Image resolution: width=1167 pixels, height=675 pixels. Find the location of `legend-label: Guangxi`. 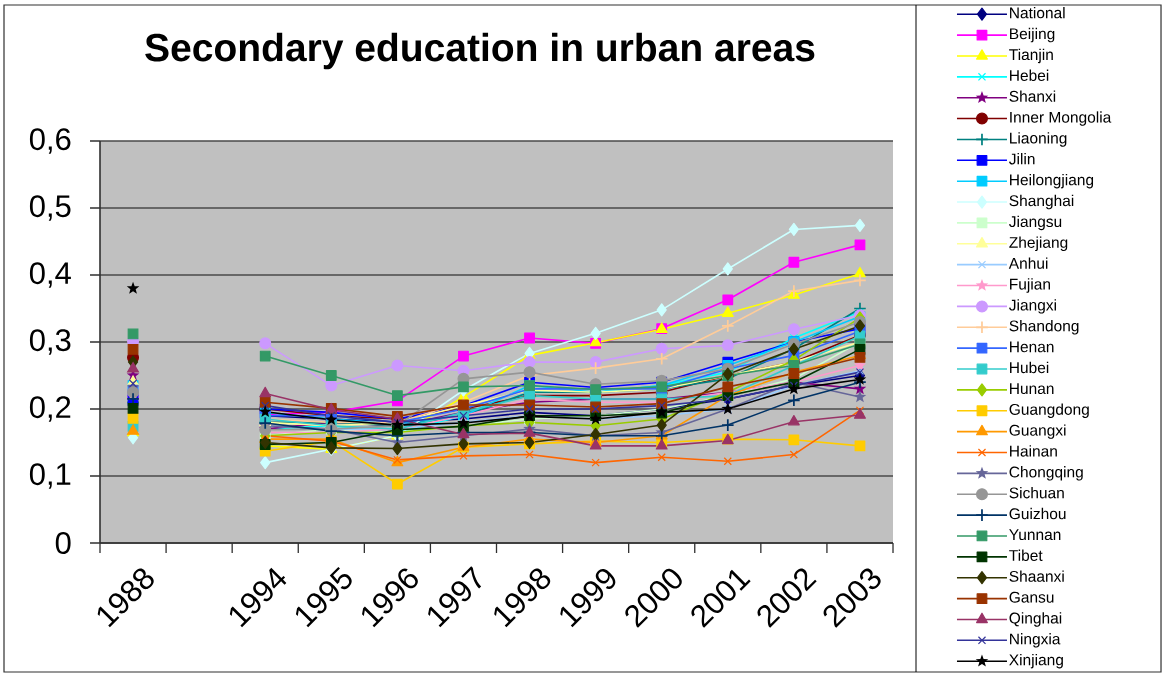

legend-label: Guangxi is located at coordinates (1037, 431).